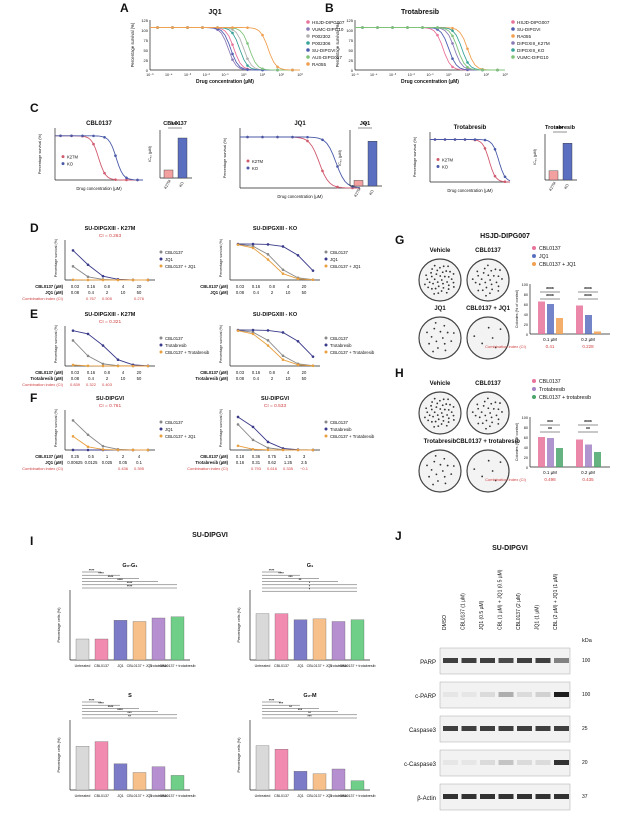 This screenshot has width=631, height=818. I want to click on y-axis-label: Percentage cells (%), so click(239, 755).